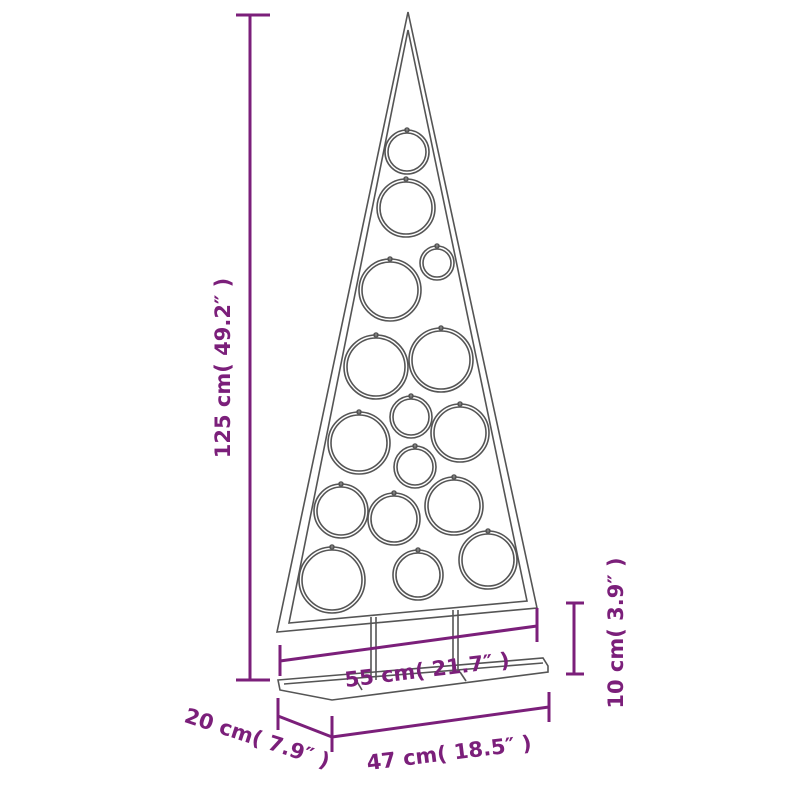  What do you see at coordinates (223, 368) in the screenshot?
I see `height-label: 125 cm( 49.2″ )` at bounding box center [223, 368].